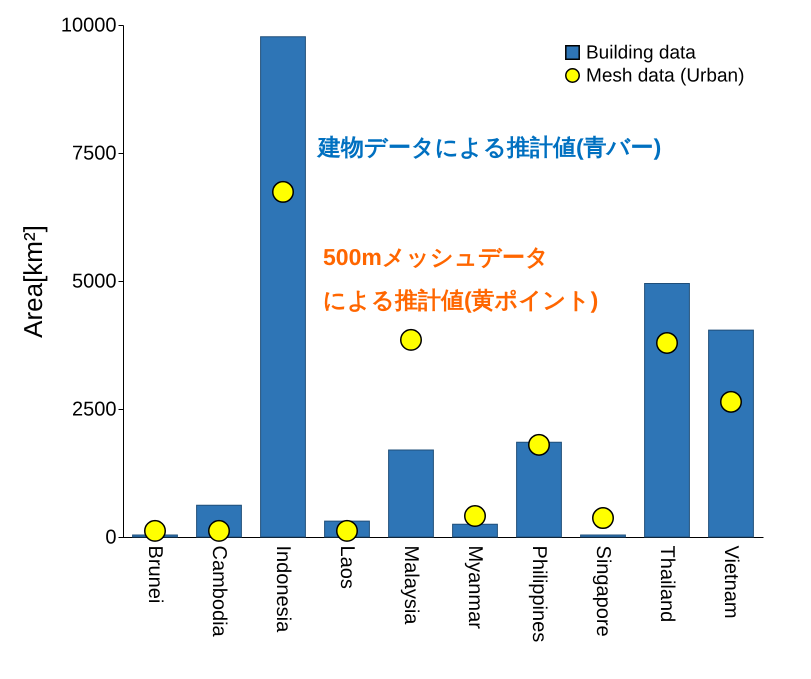 This screenshot has height=679, width=811. I want to click on y-tick-label: 7500, so click(94, 153).